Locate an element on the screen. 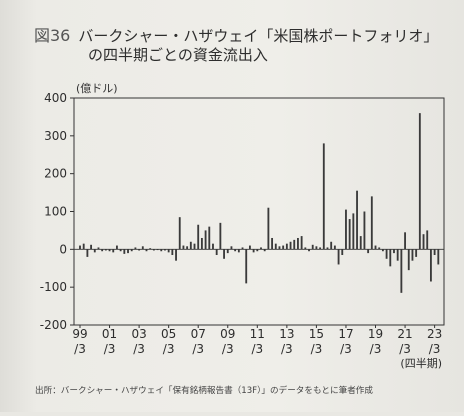  y-tick-label: 300 is located at coordinates (55, 136).